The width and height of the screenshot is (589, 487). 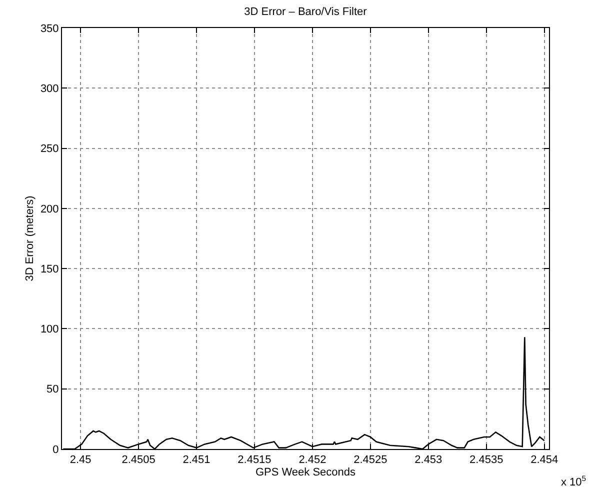 I want to click on y-tick-label: 100, so click(x=49, y=330).